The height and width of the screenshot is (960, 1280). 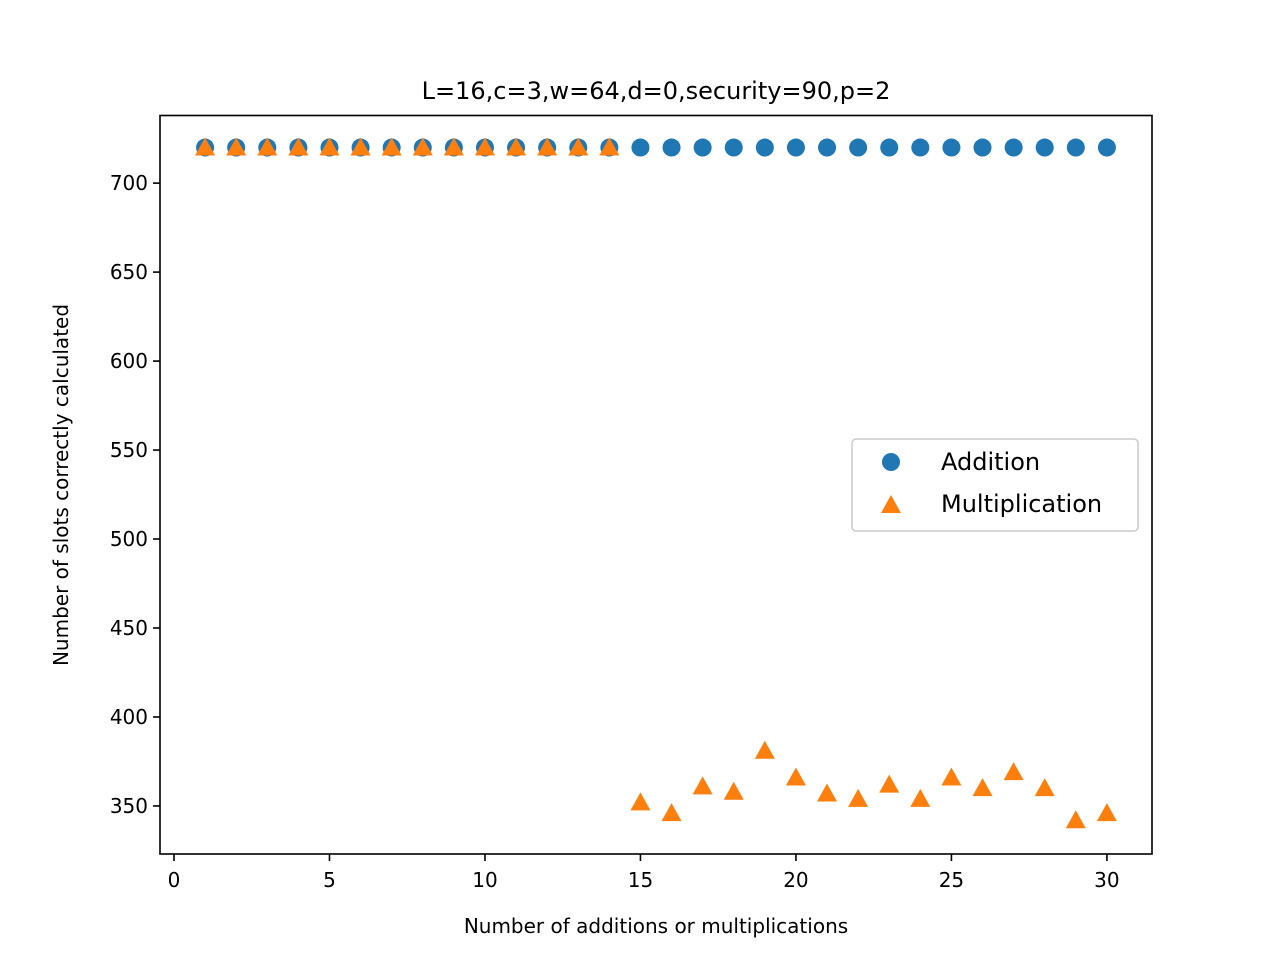 I want to click on x-tick-label: 15, so click(x=640, y=880).